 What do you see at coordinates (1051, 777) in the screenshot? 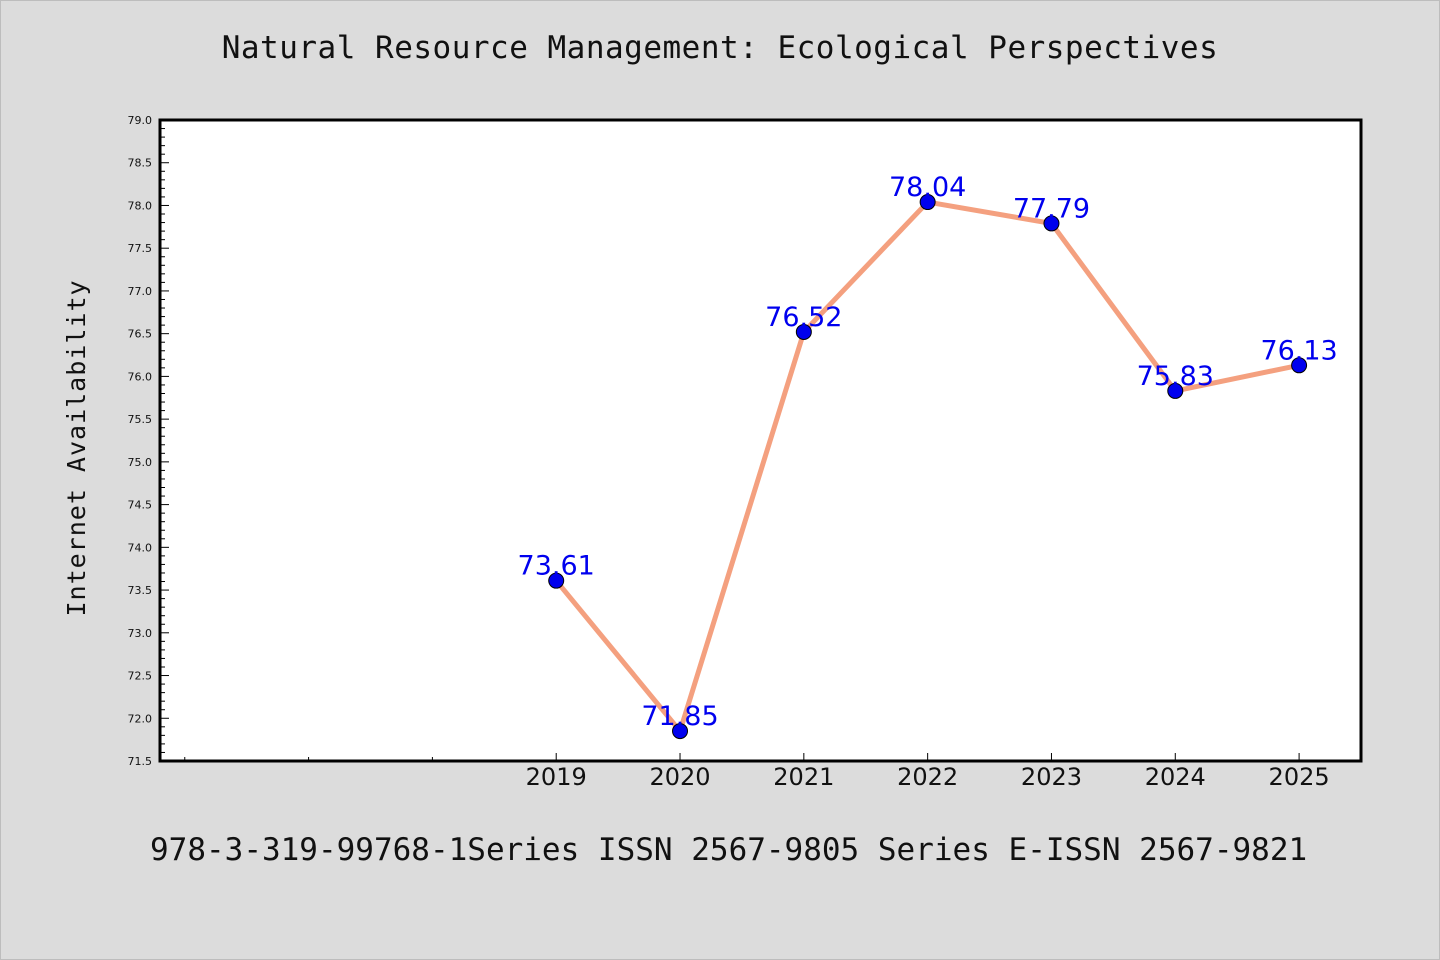
I see `x-tick-label: 2023` at bounding box center [1051, 777].